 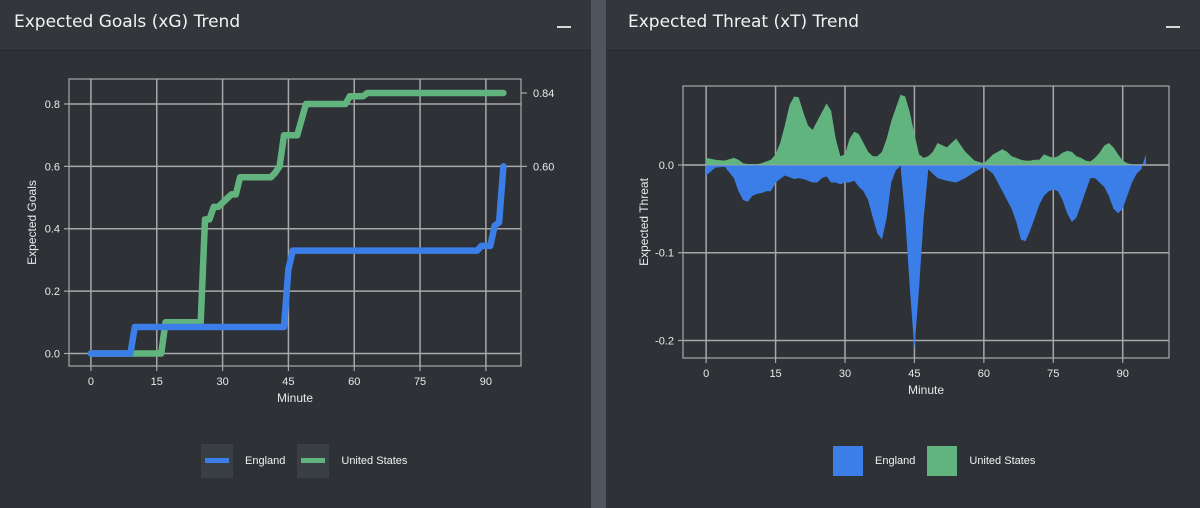 What do you see at coordinates (420, 382) in the screenshot?
I see `xg-x-tick-label: 75` at bounding box center [420, 382].